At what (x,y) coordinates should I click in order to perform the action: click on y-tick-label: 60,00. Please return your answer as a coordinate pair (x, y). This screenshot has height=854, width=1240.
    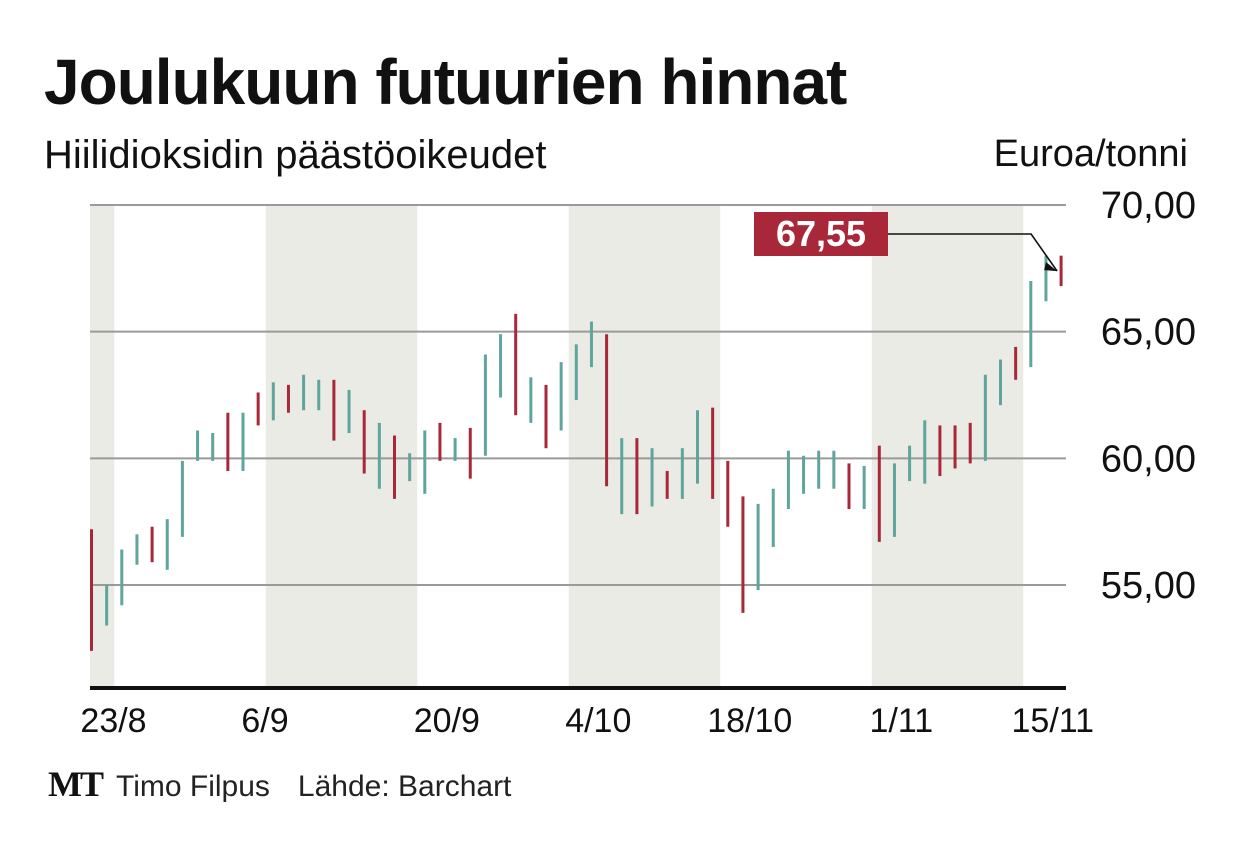
    Looking at the image, I should click on (1148, 459).